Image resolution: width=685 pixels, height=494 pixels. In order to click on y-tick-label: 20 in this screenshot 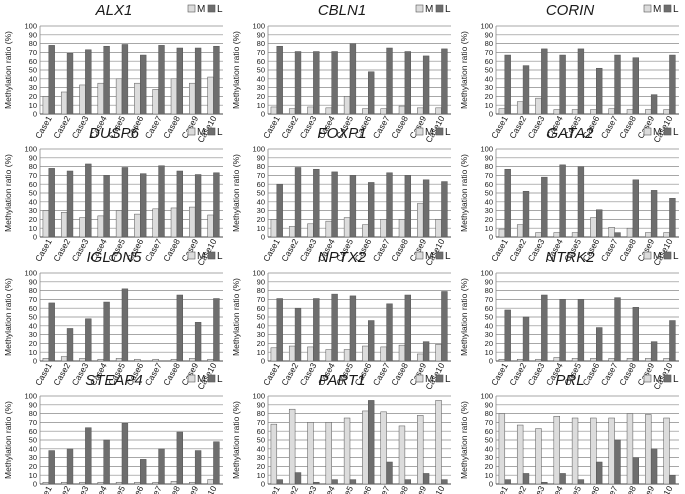, I will do `click(33, 96)`.